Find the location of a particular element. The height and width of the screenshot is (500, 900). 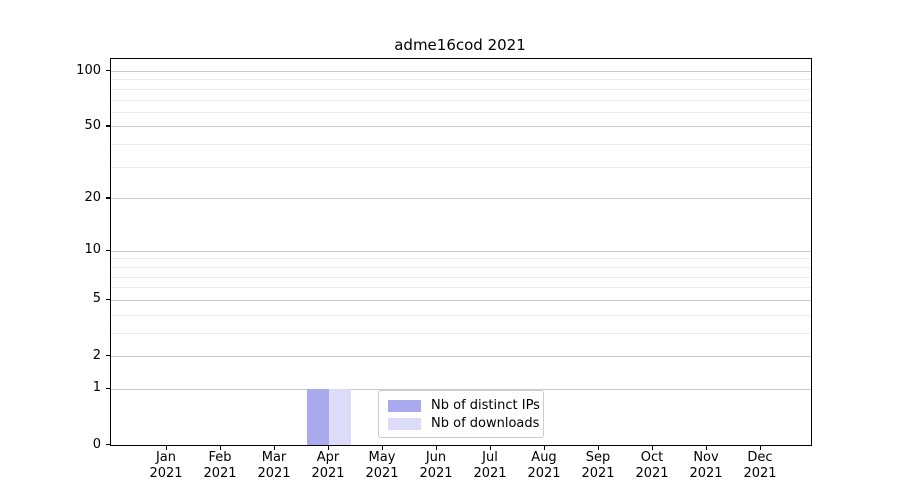

legend-item-distinct-ips: Nb of distinct IPs is located at coordinates (464, 405).